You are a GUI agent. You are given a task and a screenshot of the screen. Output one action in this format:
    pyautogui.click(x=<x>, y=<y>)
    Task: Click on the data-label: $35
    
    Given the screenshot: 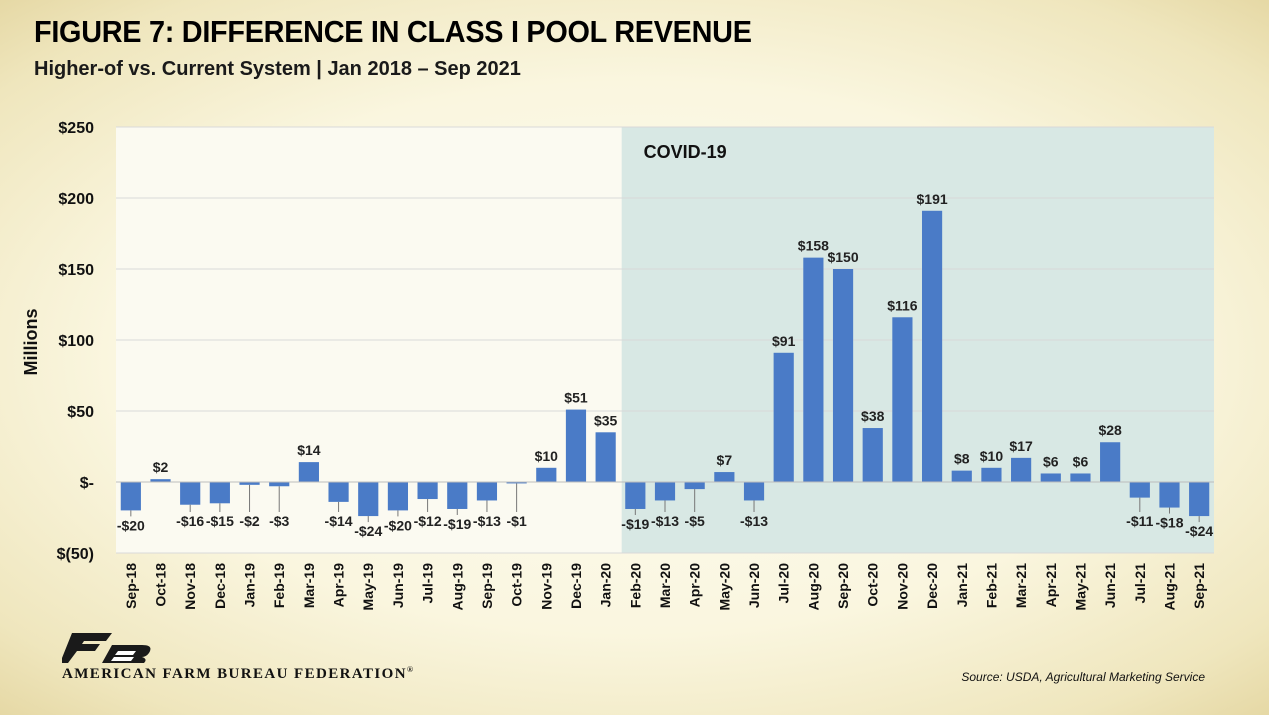 What is the action you would take?
    pyautogui.click(x=606, y=420)
    